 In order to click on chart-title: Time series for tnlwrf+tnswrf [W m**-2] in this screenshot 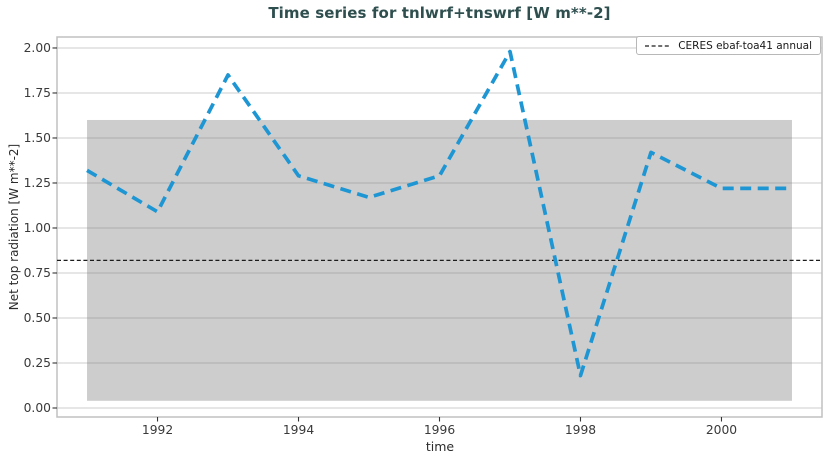, I will do `click(439, 13)`.